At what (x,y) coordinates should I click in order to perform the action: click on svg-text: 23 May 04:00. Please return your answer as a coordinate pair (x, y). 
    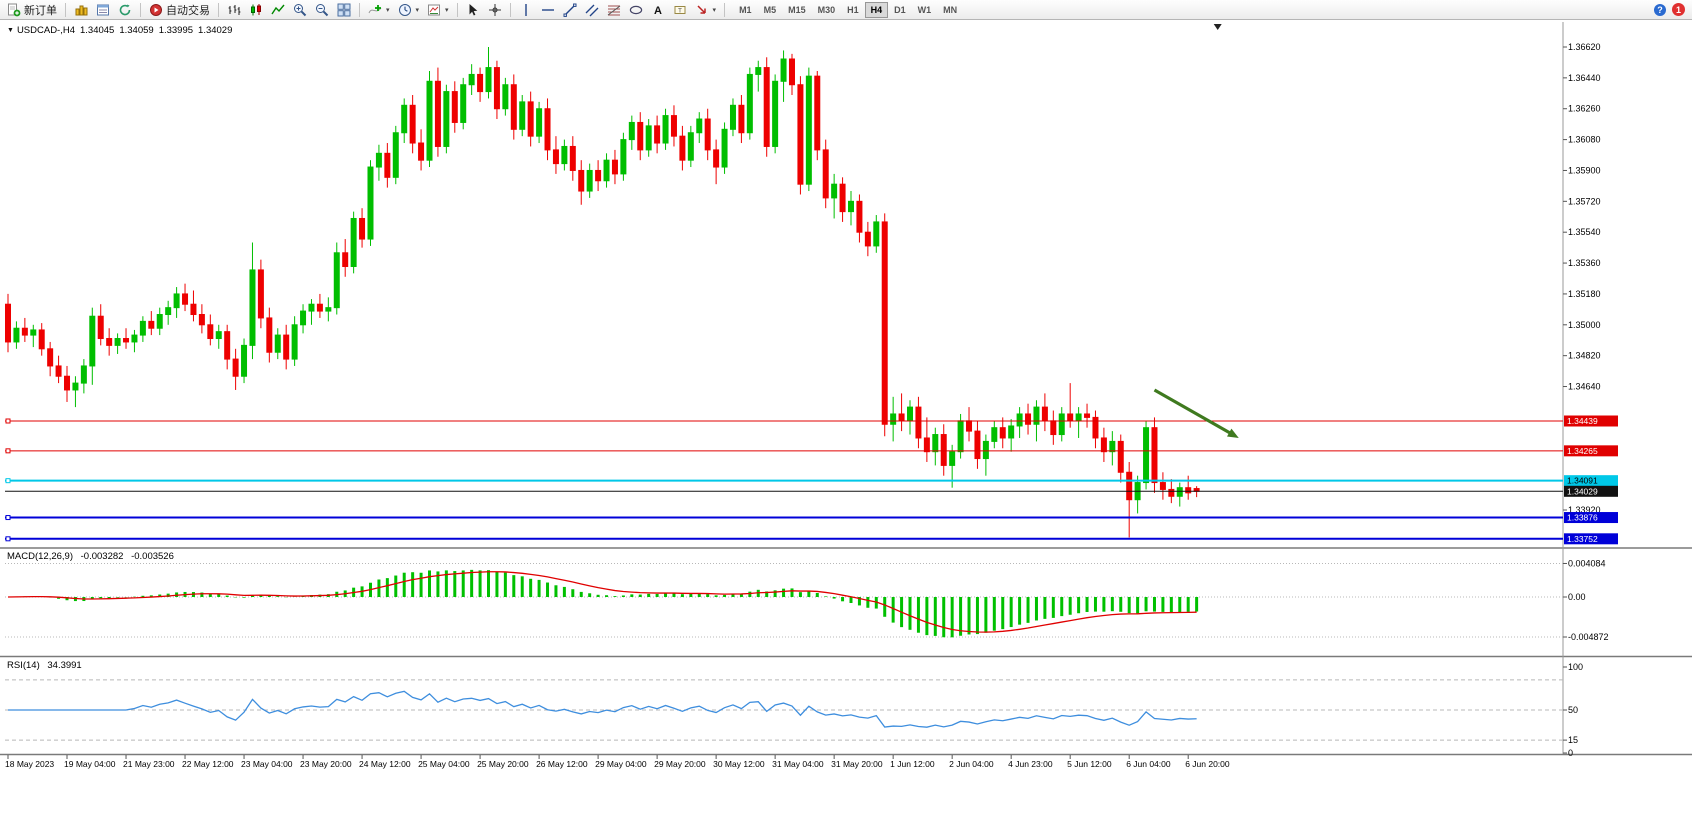
    Looking at the image, I should click on (267, 764).